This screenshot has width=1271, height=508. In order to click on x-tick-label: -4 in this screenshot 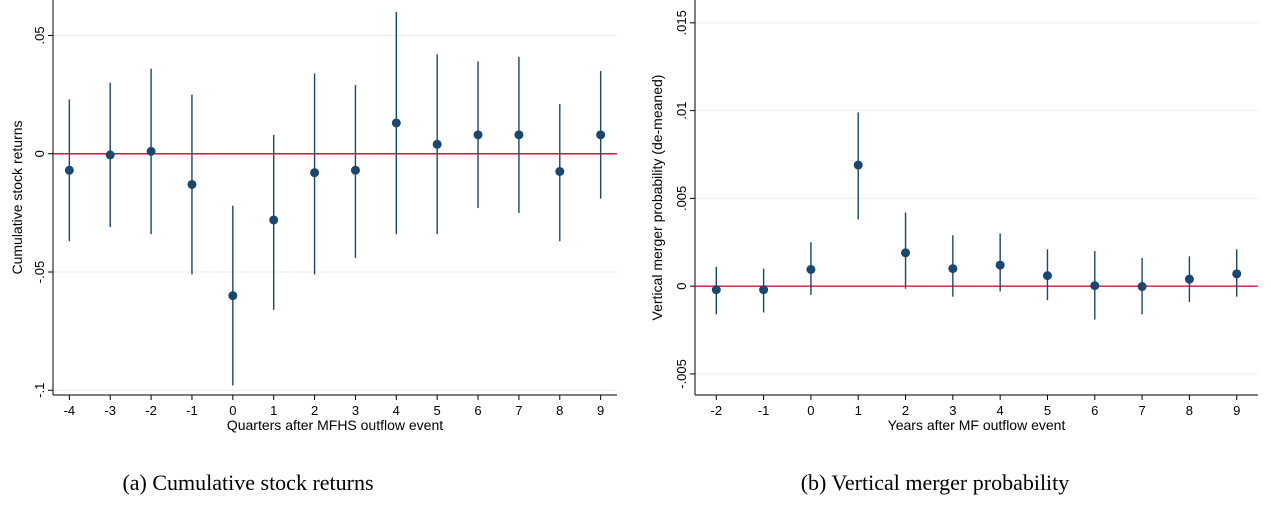, I will do `click(70, 410)`.